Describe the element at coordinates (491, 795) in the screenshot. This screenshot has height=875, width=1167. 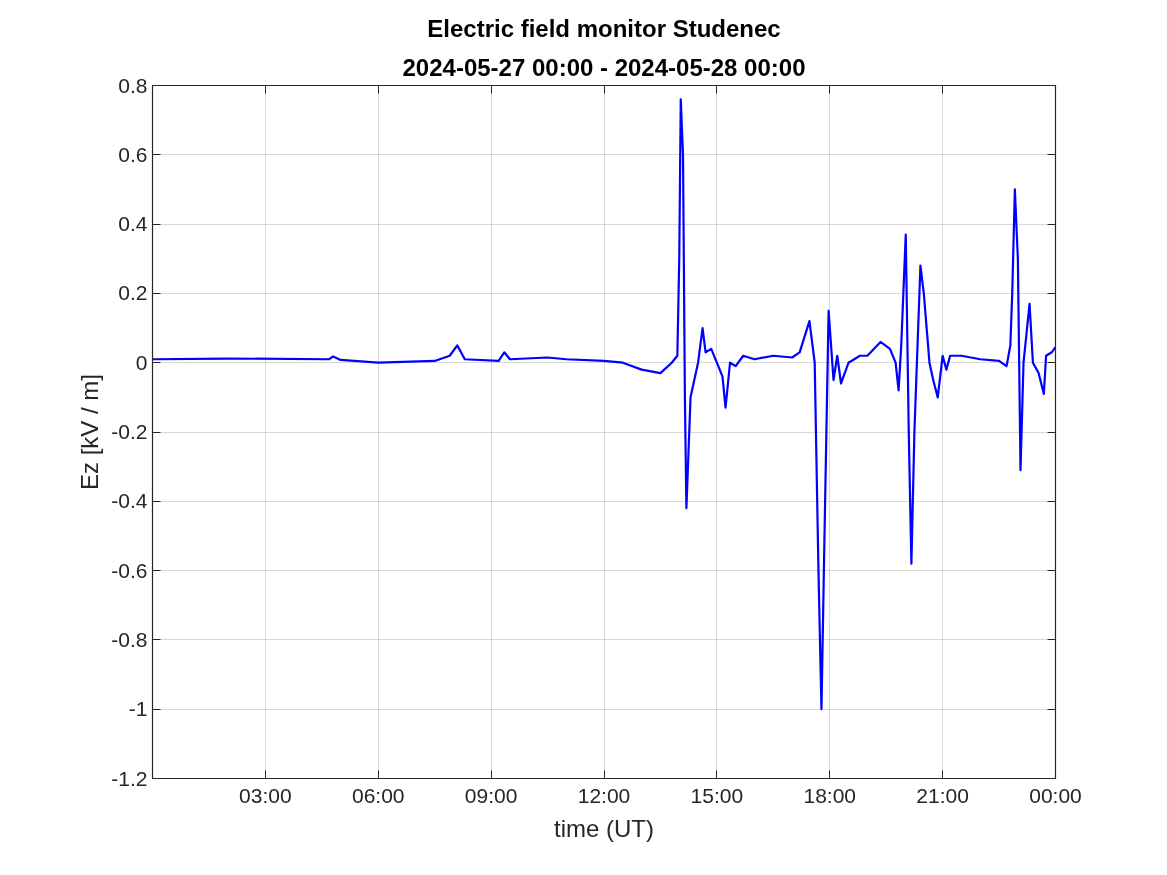
I see `x-tick-label: 09:00` at that location.